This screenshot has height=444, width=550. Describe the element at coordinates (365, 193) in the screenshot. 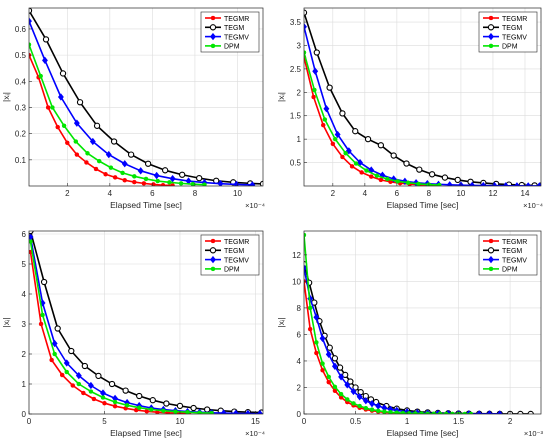

I see `x-tick-label: 4` at that location.